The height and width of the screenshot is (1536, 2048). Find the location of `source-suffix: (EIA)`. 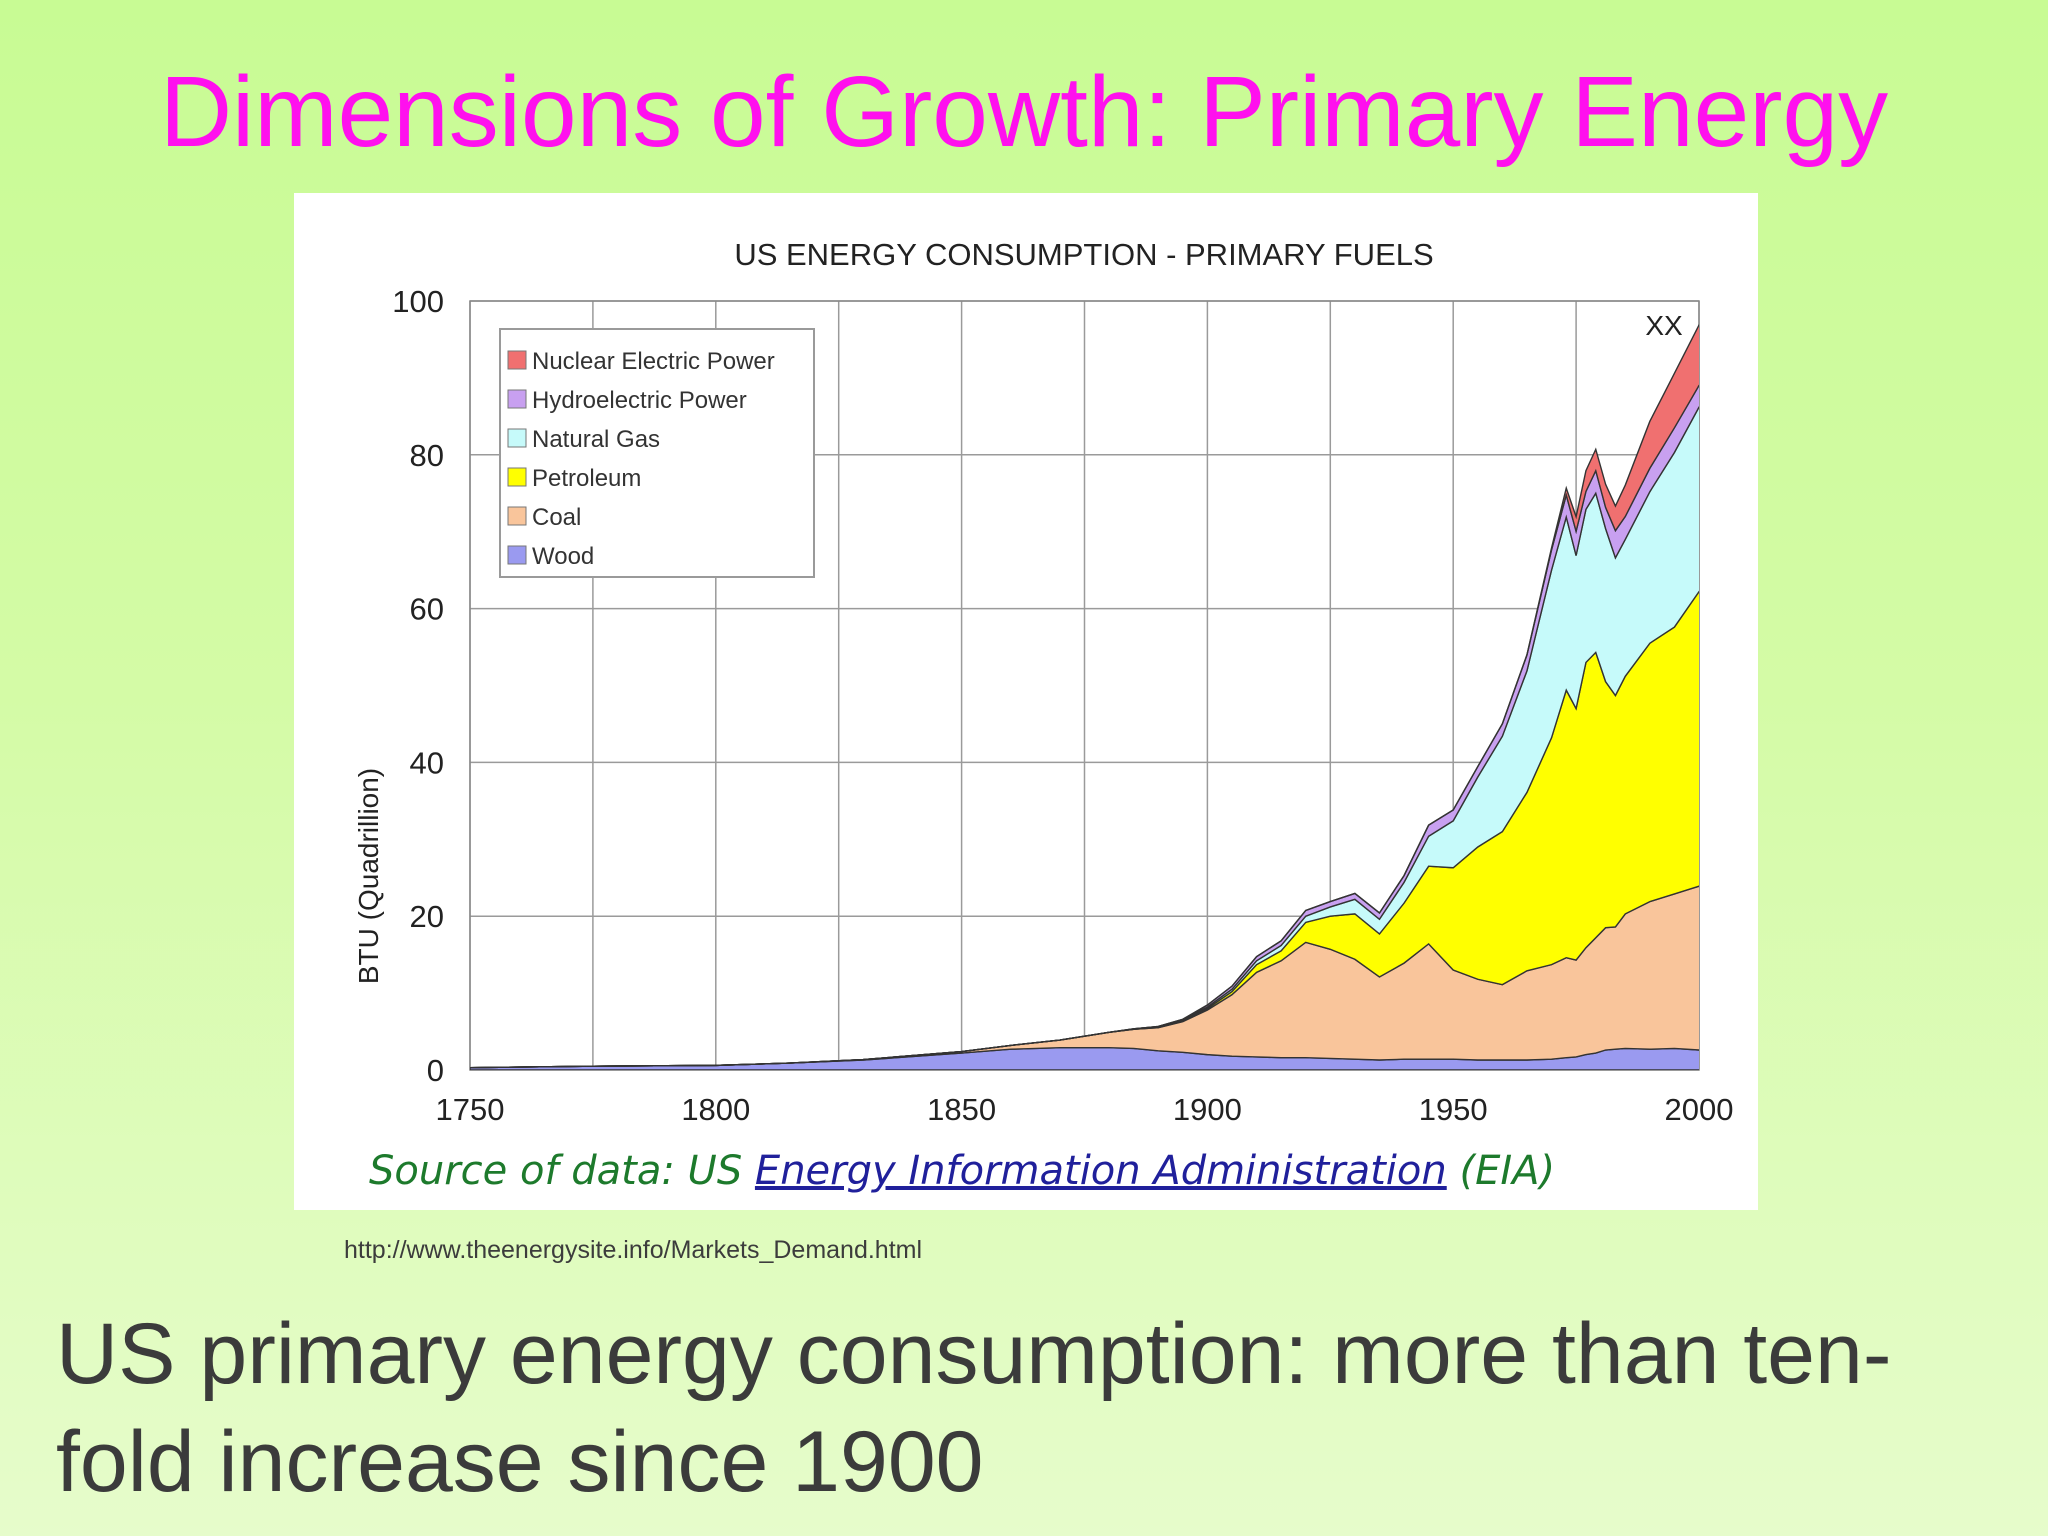

source-suffix: (EIA) is located at coordinates (1501, 1171).